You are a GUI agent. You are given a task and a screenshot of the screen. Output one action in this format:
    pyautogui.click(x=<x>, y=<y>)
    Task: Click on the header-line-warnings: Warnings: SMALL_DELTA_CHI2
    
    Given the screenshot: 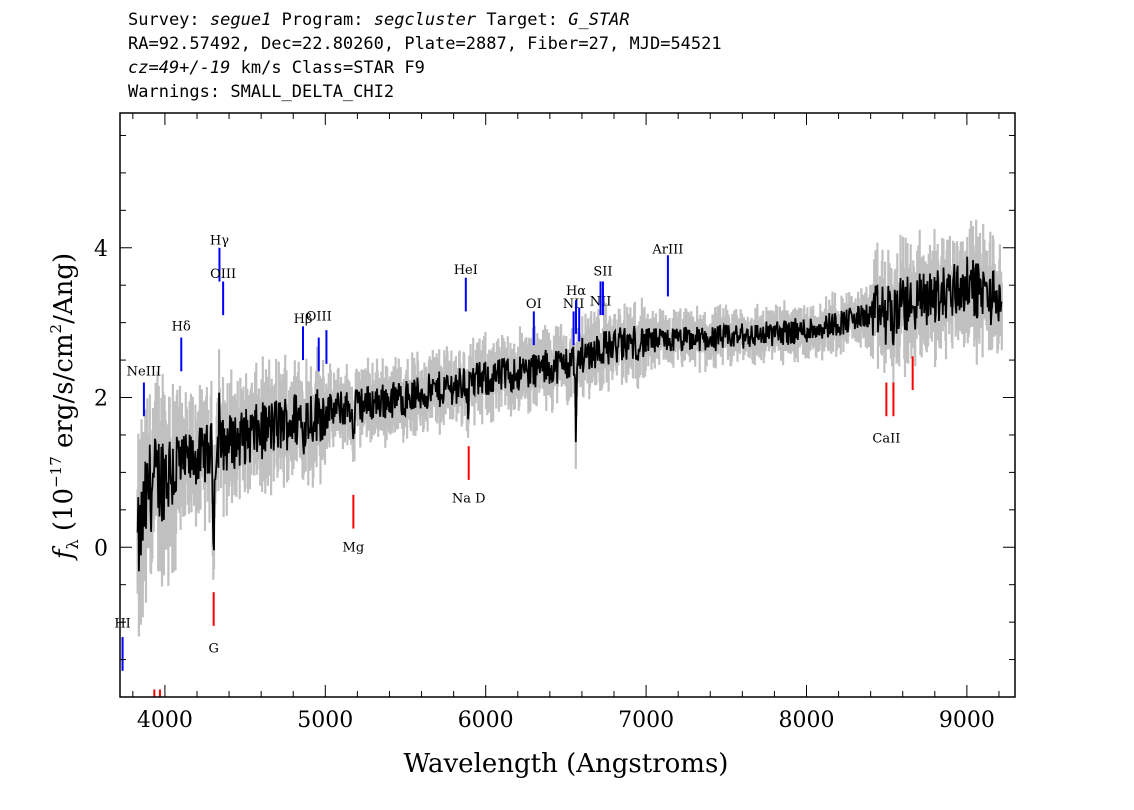 What is the action you would take?
    pyautogui.click(x=261, y=92)
    